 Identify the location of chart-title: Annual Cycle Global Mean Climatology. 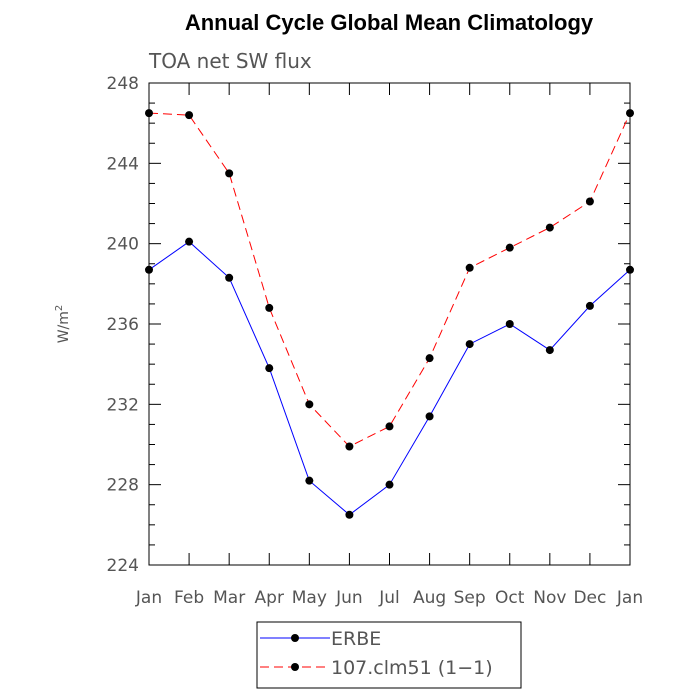
(389, 22).